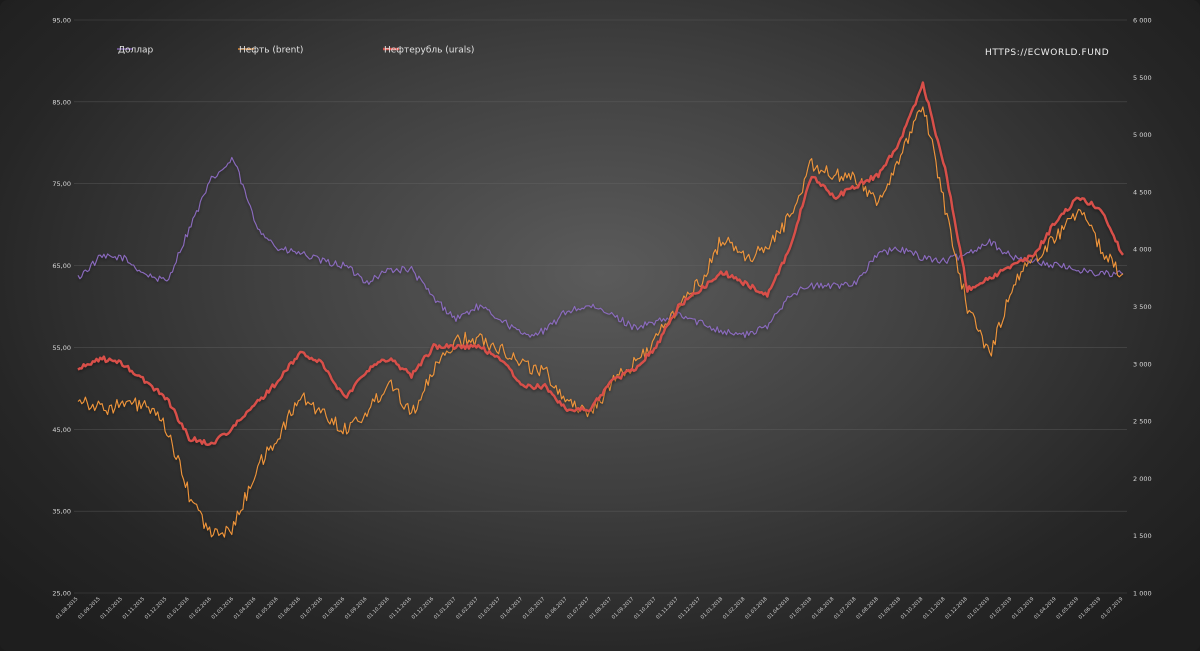 The height and width of the screenshot is (651, 1200). What do you see at coordinates (400, 608) in the screenshot?
I see `x-tick-label: 01.11.2016` at bounding box center [400, 608].